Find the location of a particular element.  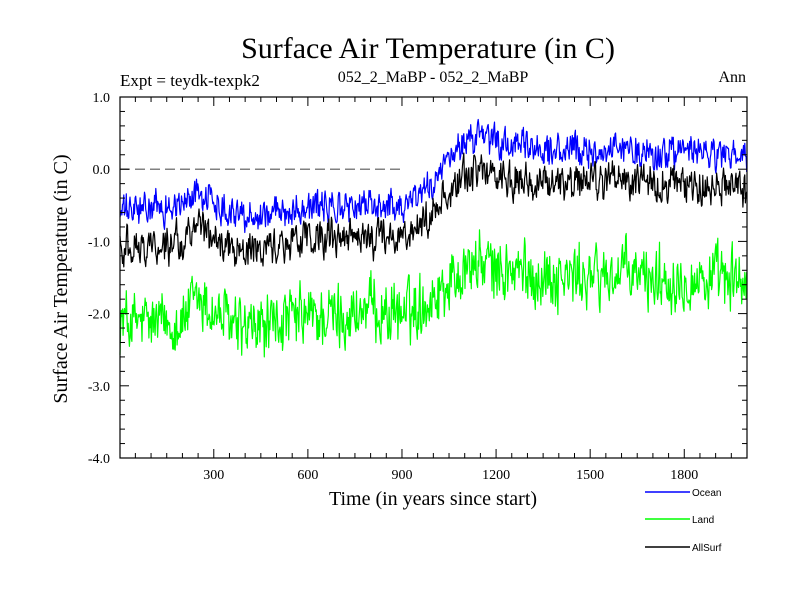

x-tick-label: 300 is located at coordinates (213, 475).